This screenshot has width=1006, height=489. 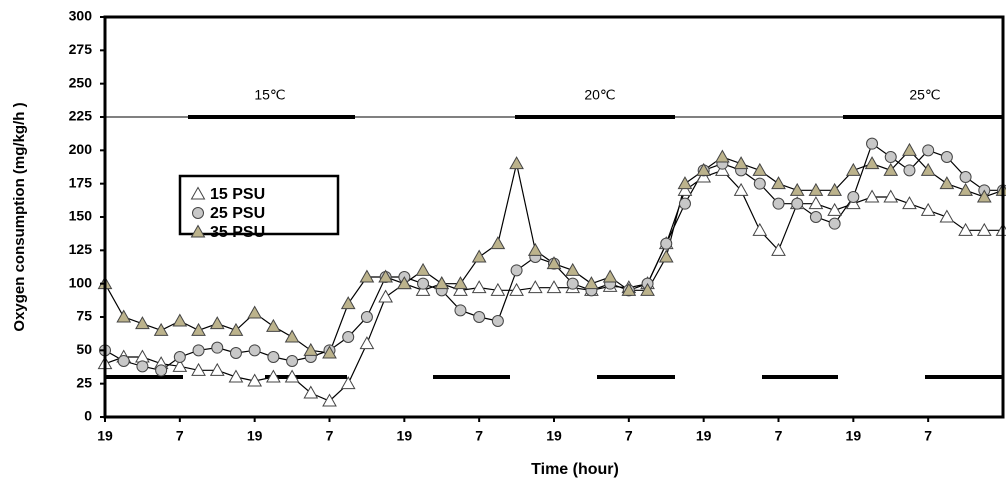 What do you see at coordinates (84, 316) in the screenshot?
I see `y-tick-label: 75` at bounding box center [84, 316].